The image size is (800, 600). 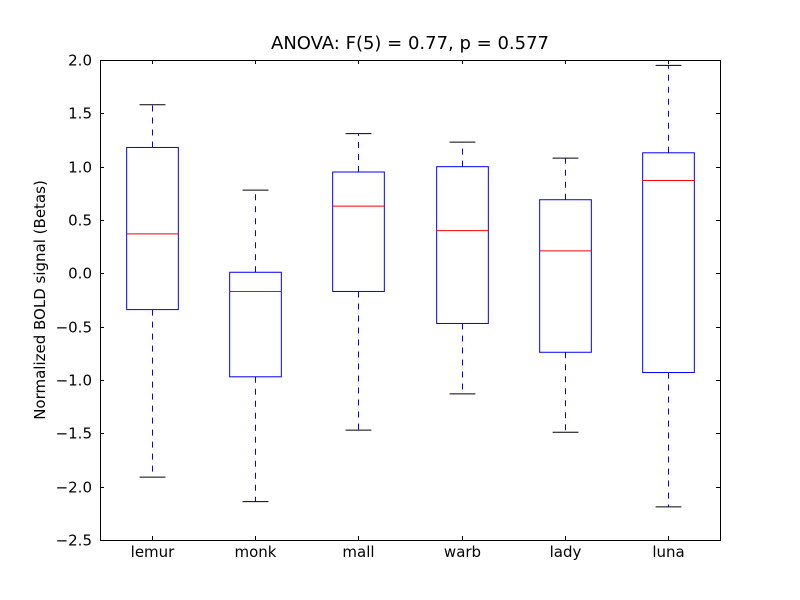 I want to click on box-mall, so click(x=358, y=231).